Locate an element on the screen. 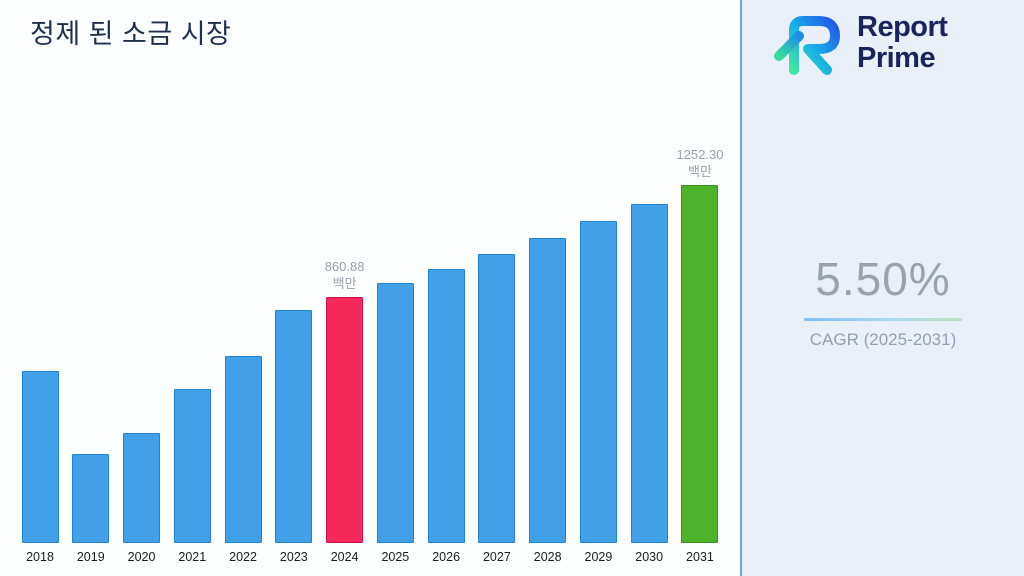 Image resolution: width=1024 pixels, height=576 pixels. bar-group-2030: 2030 is located at coordinates (649, 384).